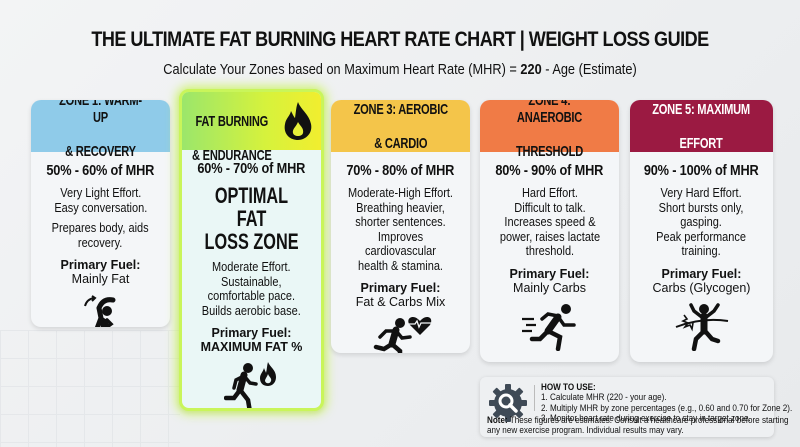 The height and width of the screenshot is (447, 800). What do you see at coordinates (90, 388) in the screenshot?
I see `background-grid` at bounding box center [90, 388].